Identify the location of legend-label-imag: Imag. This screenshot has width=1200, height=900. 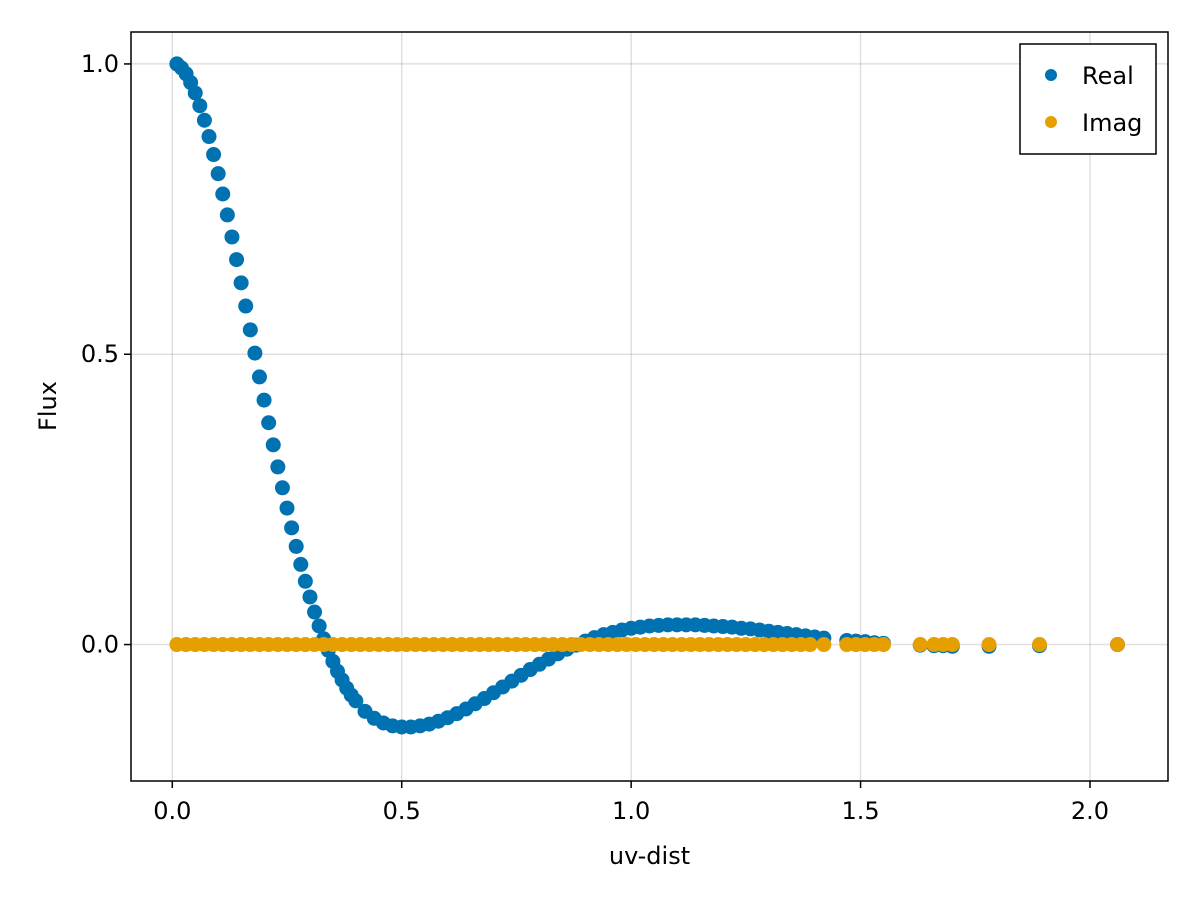
(1112, 123).